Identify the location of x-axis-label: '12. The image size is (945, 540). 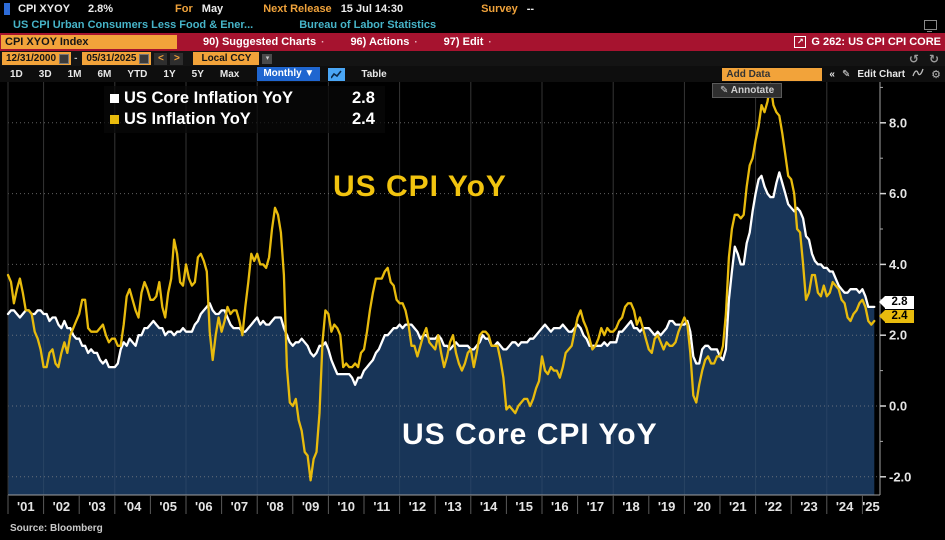
(418, 506).